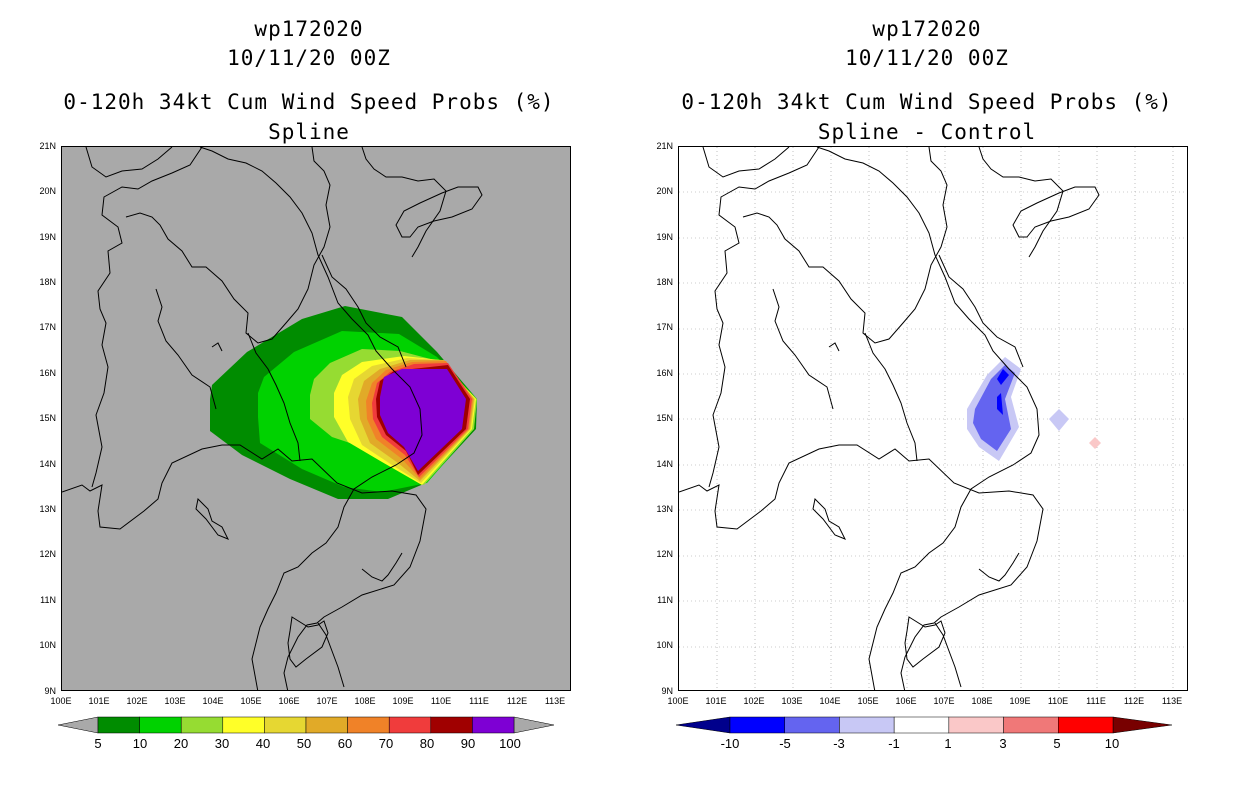  I want to click on colorbar-label: 30, so click(222, 743).